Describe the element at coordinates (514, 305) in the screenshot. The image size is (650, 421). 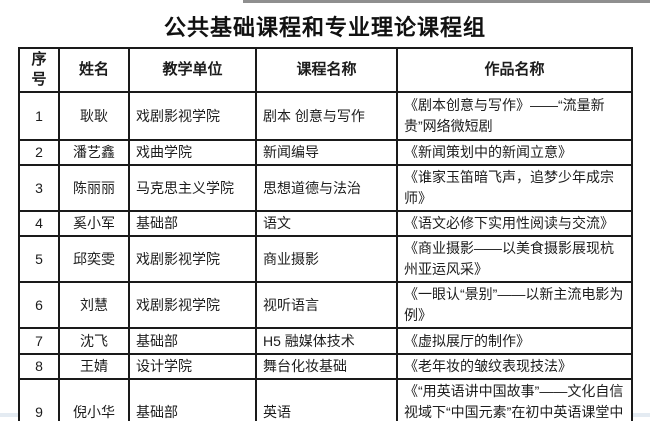
I see `cell-work: 《一眼认“景别”——以新主流电影为例》` at that location.